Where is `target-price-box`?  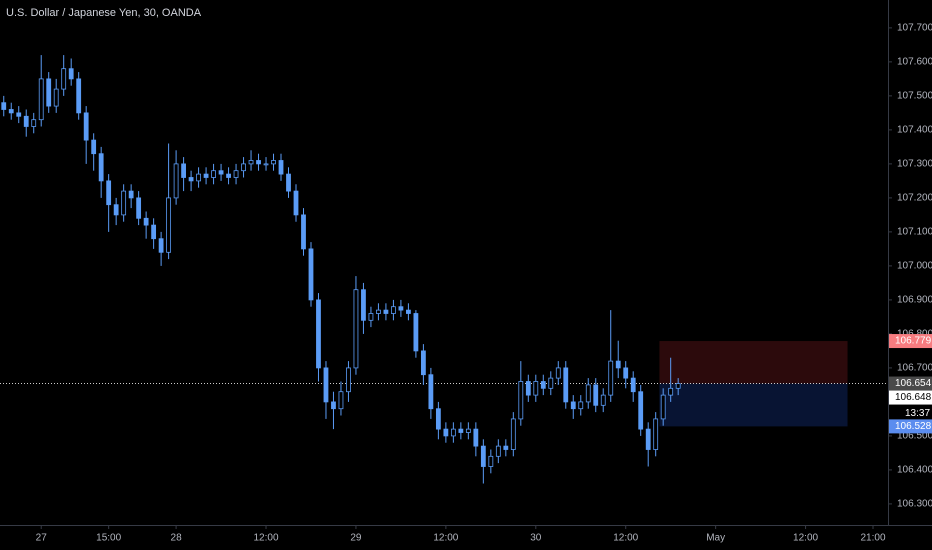
target-price-box is located at coordinates (910, 426).